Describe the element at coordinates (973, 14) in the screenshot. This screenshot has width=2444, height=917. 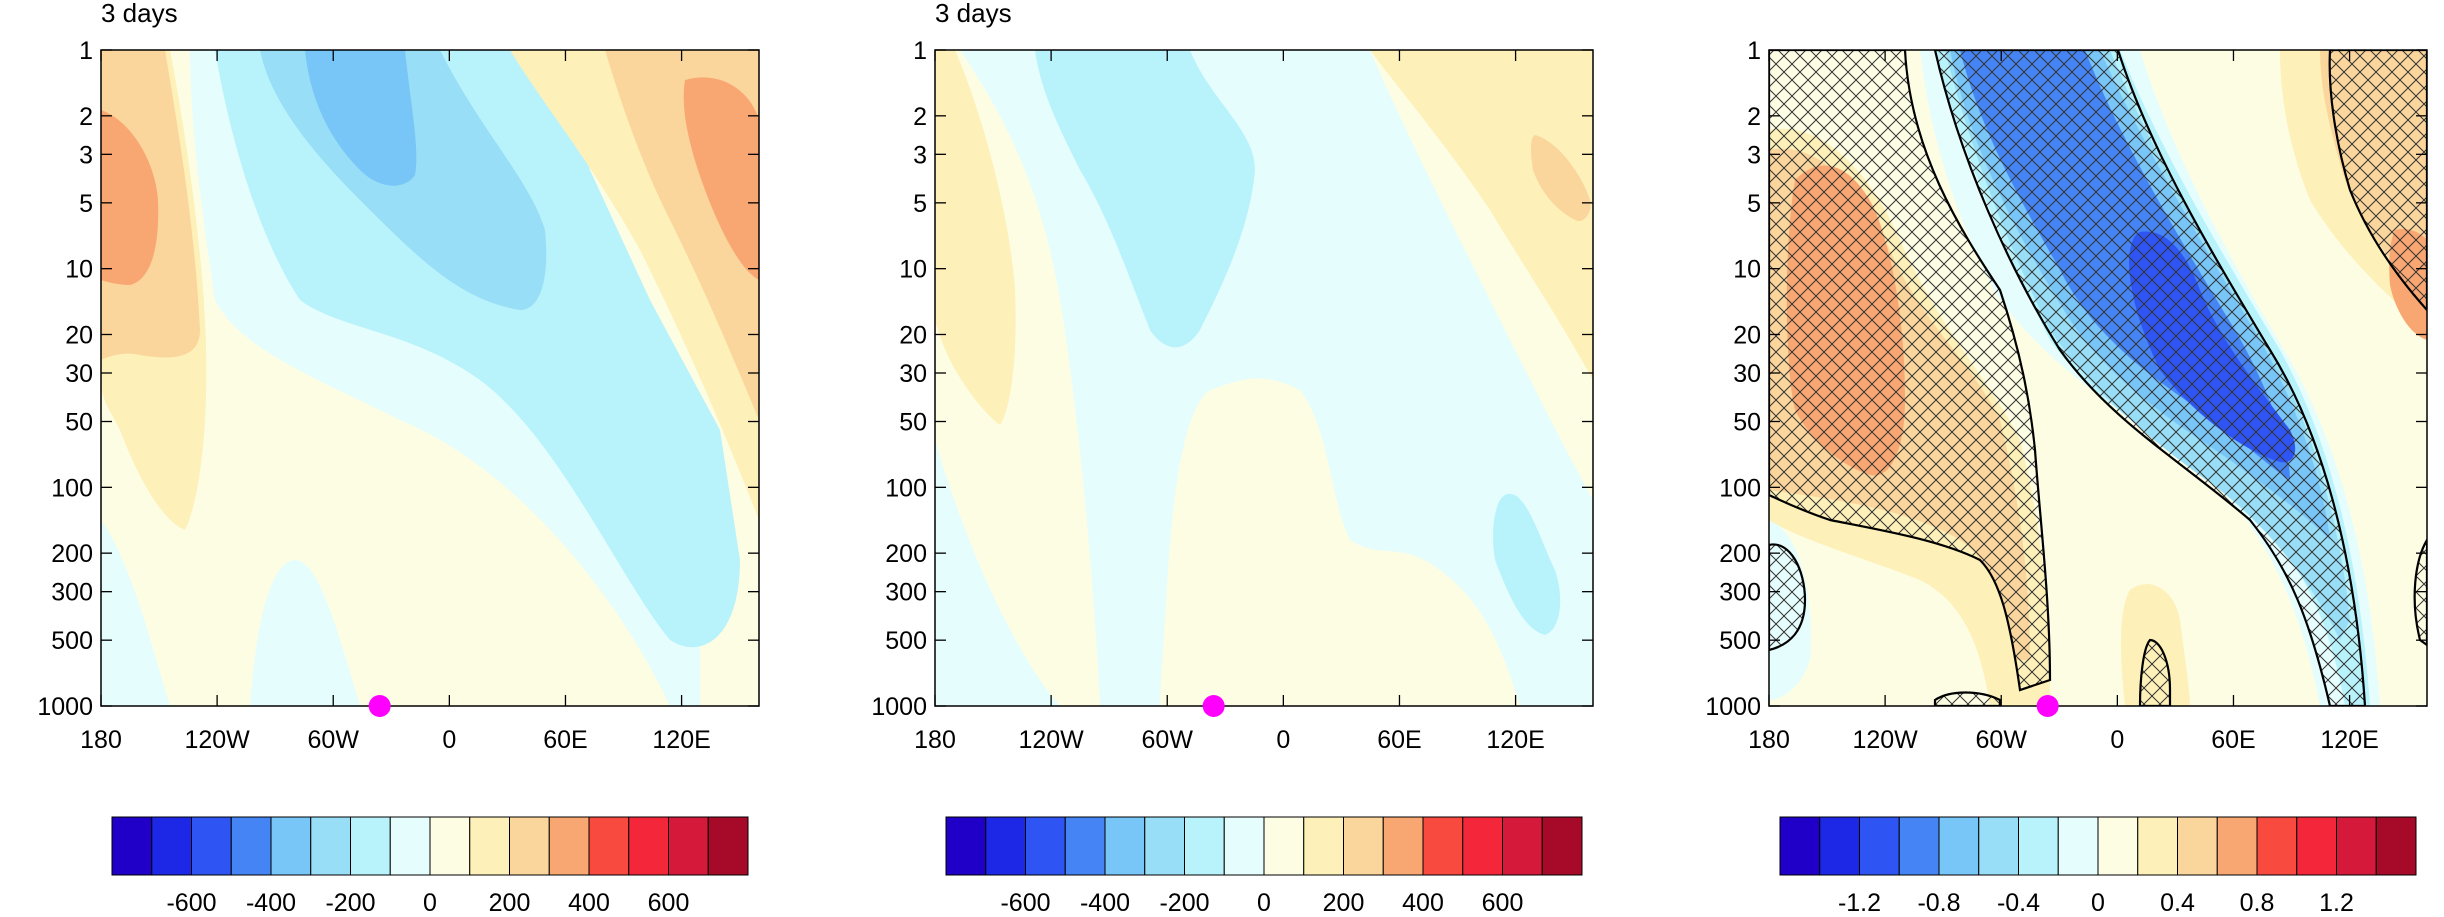
I see `panel-2-title: 3 days` at that location.